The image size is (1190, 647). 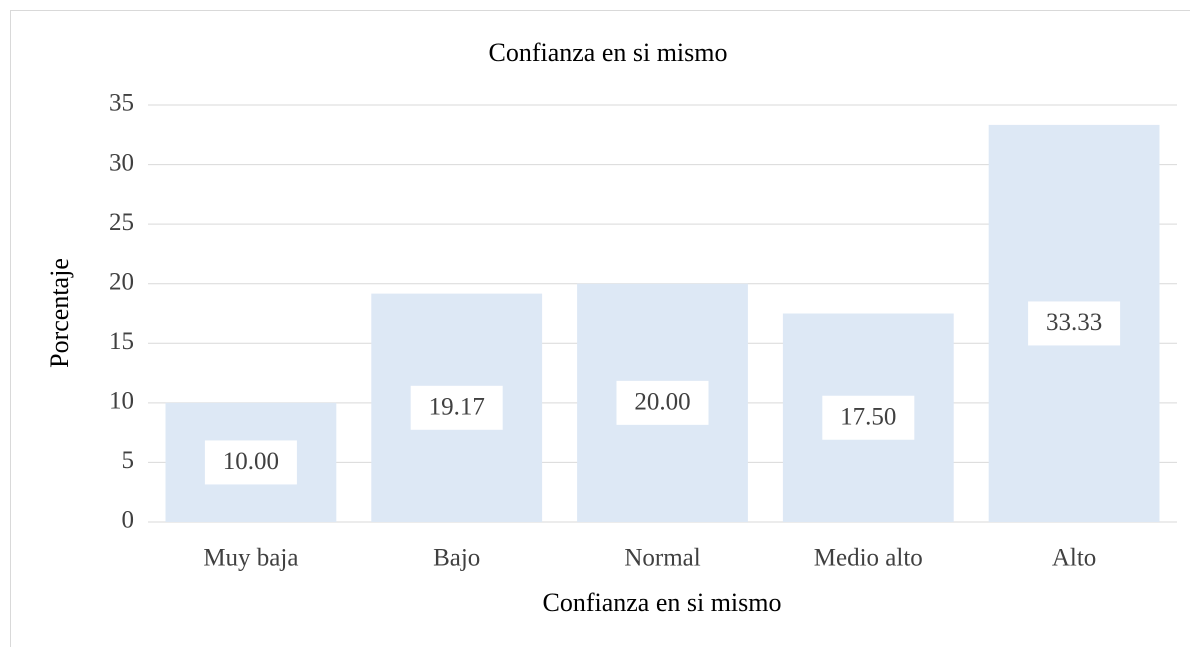 I want to click on y-tick-label: 25, so click(x=121, y=222).